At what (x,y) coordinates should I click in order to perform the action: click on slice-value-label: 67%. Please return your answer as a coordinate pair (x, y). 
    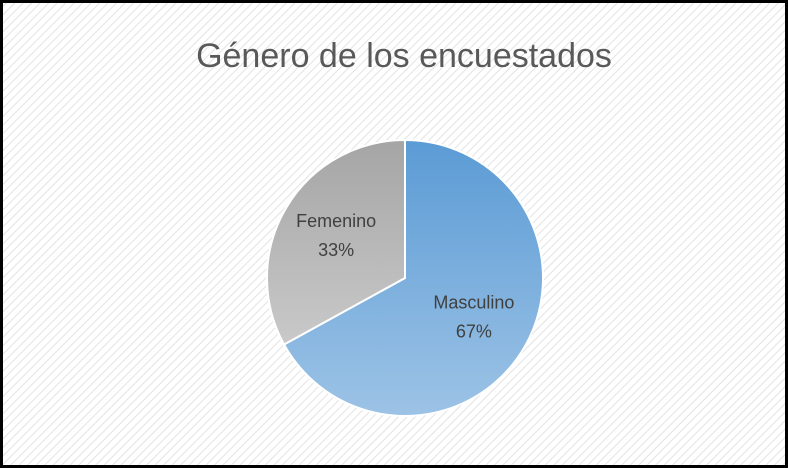
    Looking at the image, I should click on (474, 331).